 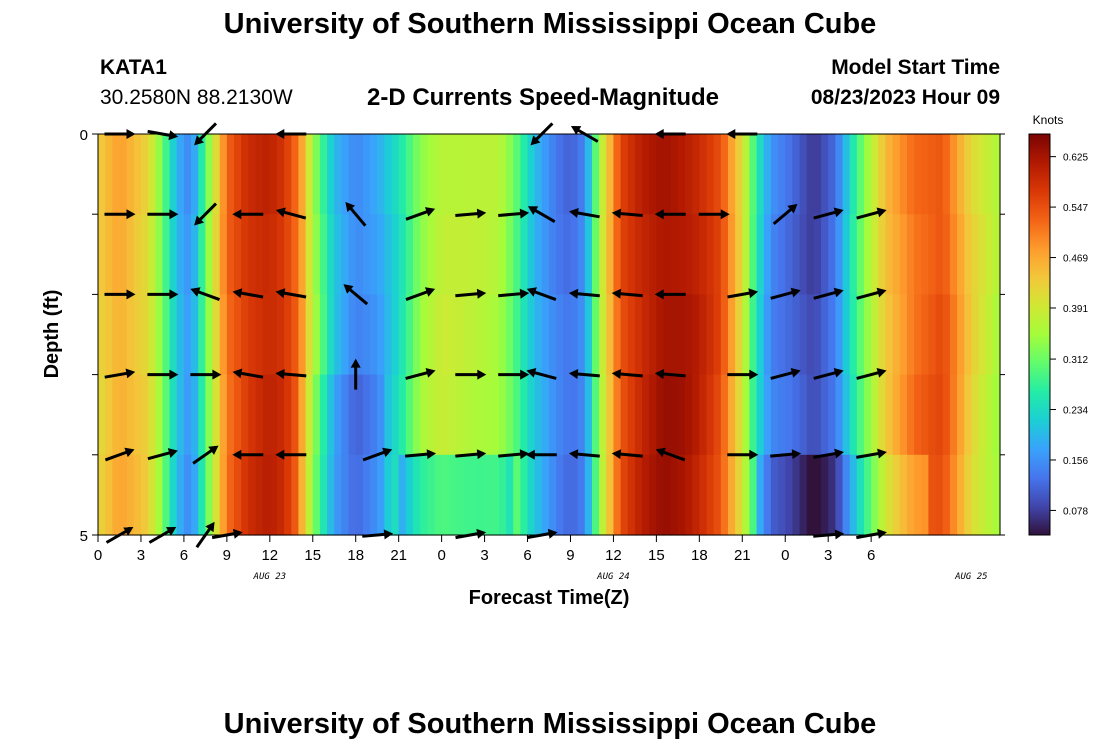 I want to click on y-tick-label: 5, so click(x=84, y=536).